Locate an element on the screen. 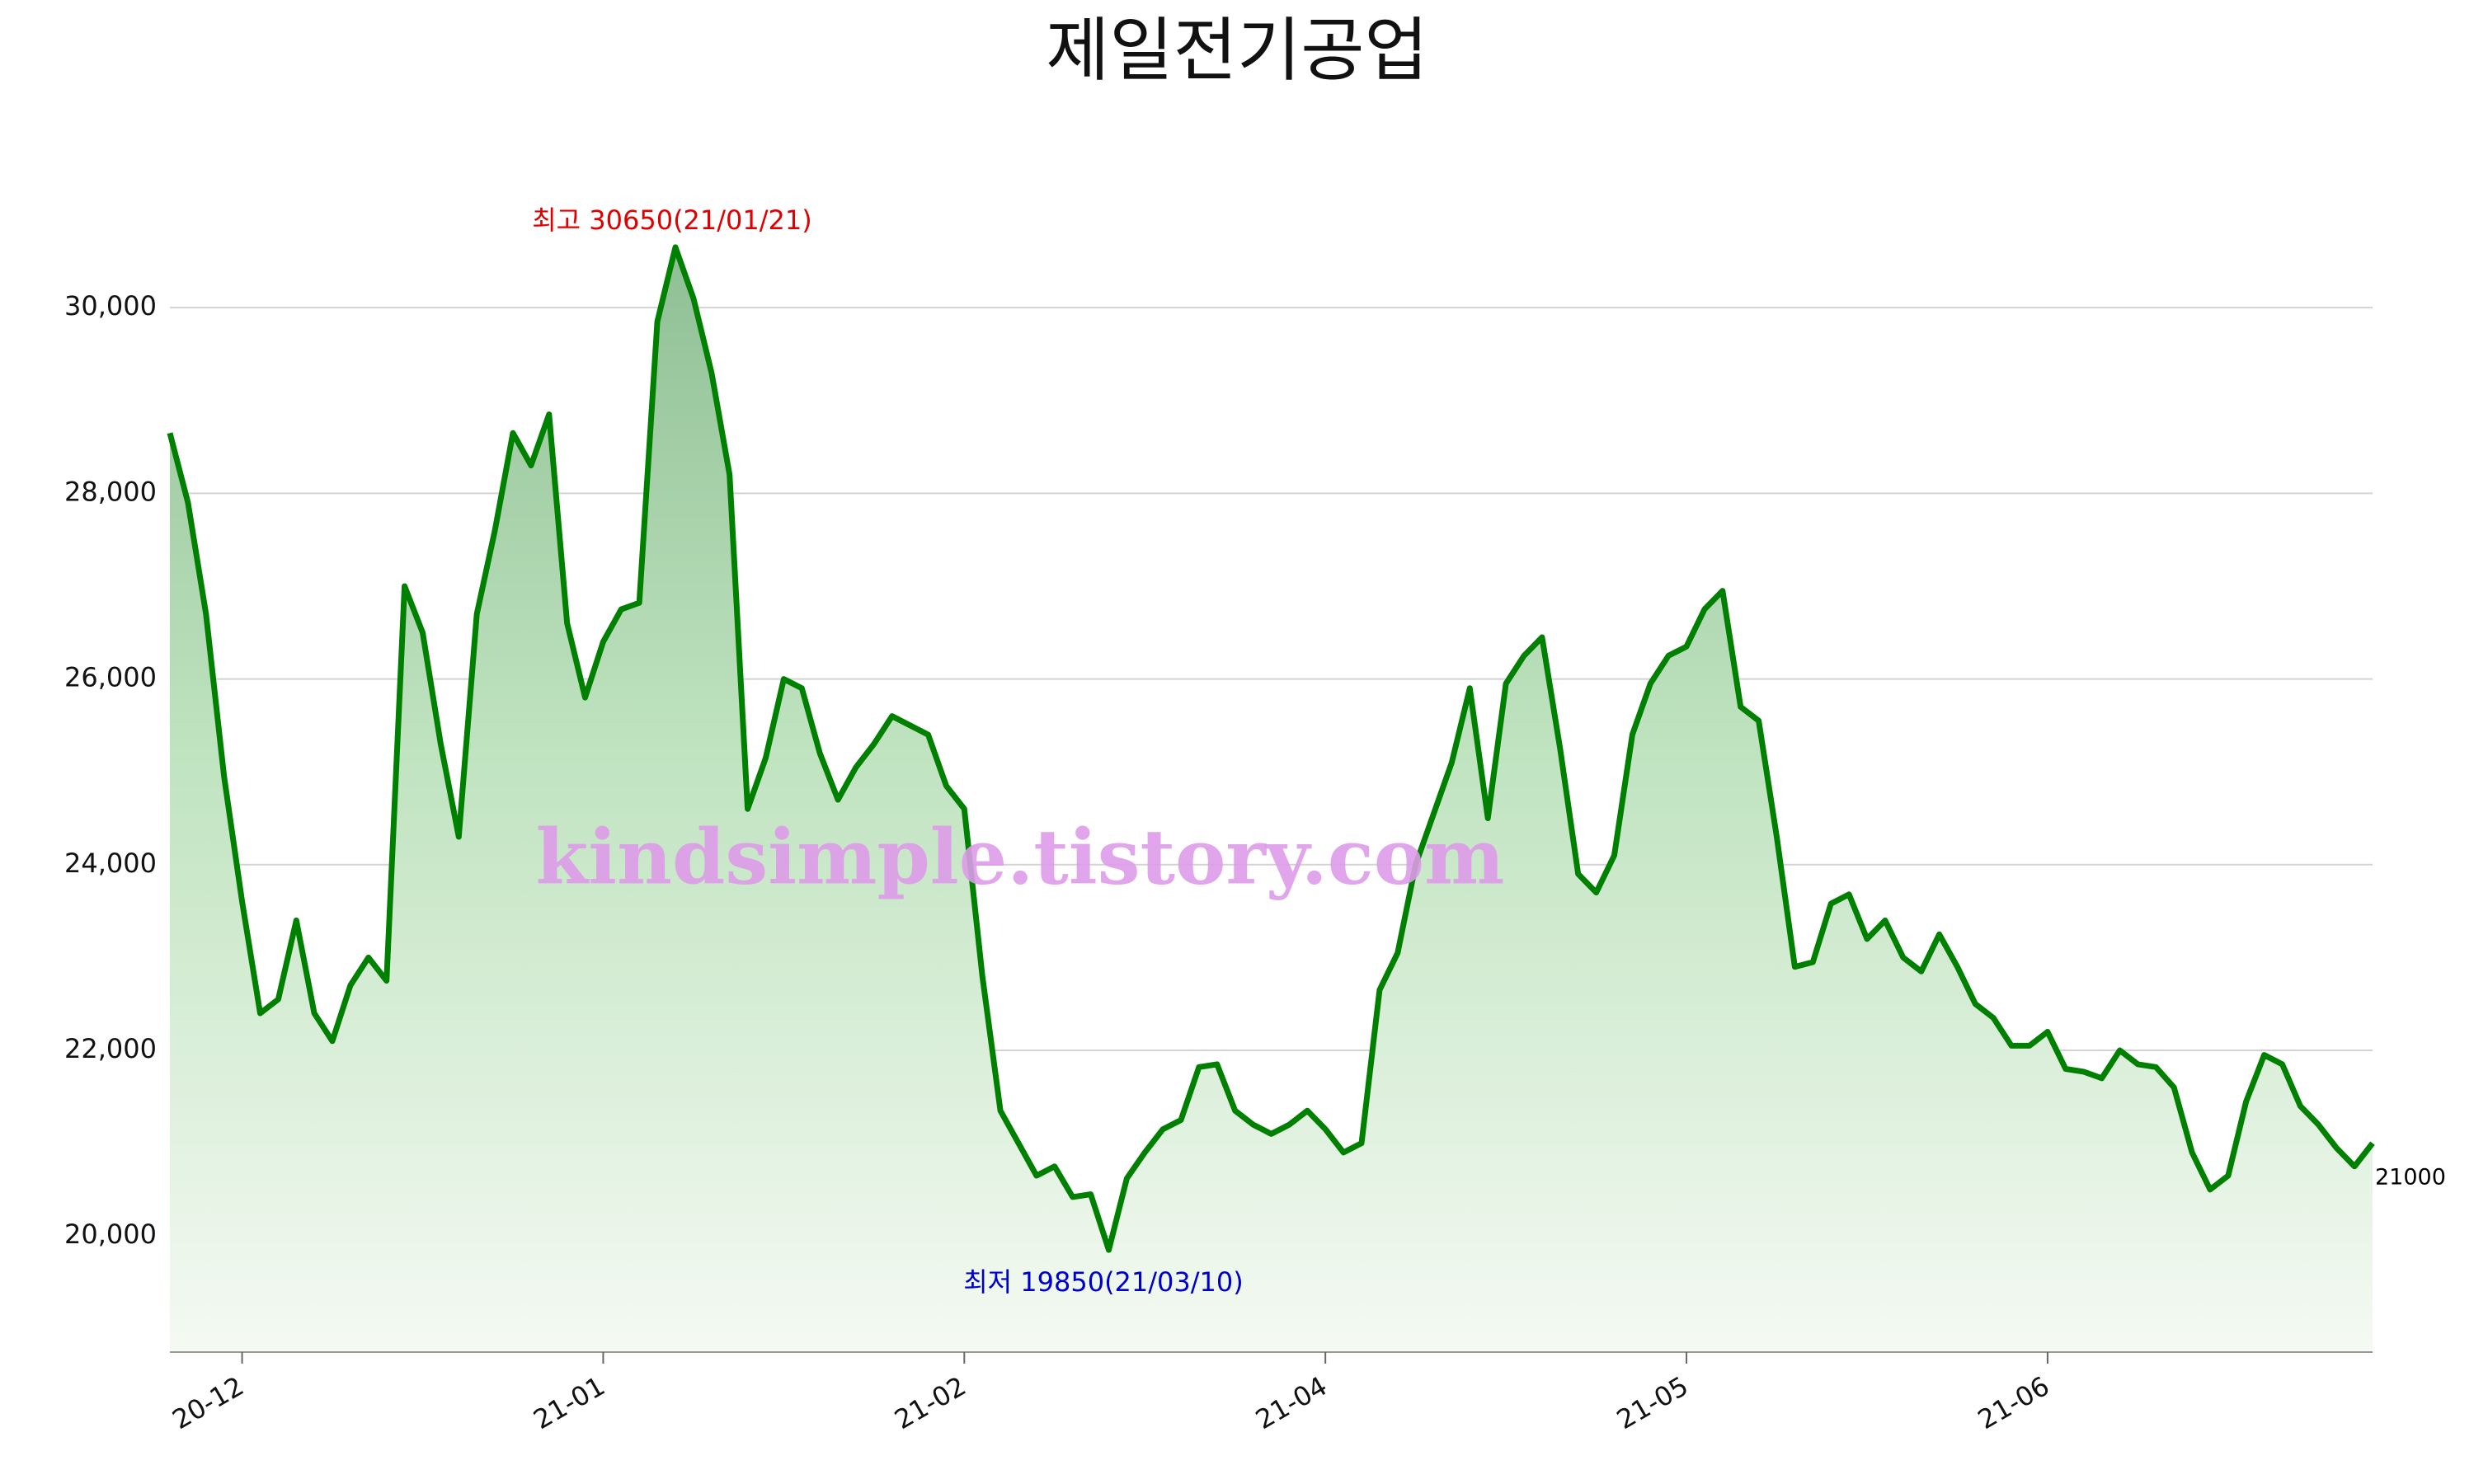 The height and width of the screenshot is (1484, 2474). x-tick-label: 21-02 is located at coordinates (930, 1402).